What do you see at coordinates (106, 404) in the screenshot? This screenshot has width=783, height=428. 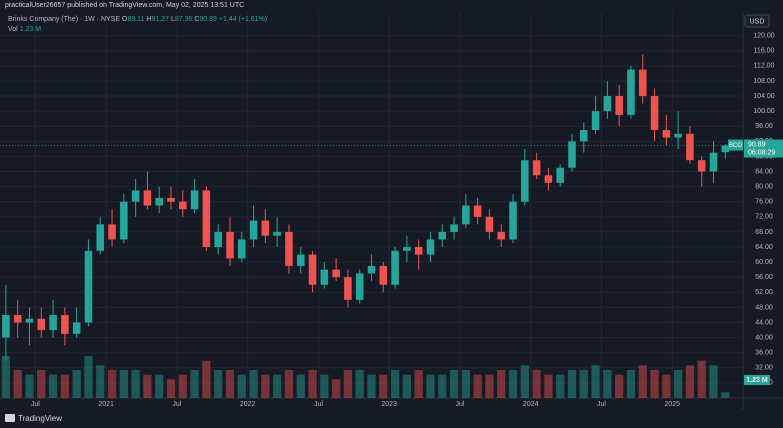 I see `x-tick-label: 2021` at bounding box center [106, 404].